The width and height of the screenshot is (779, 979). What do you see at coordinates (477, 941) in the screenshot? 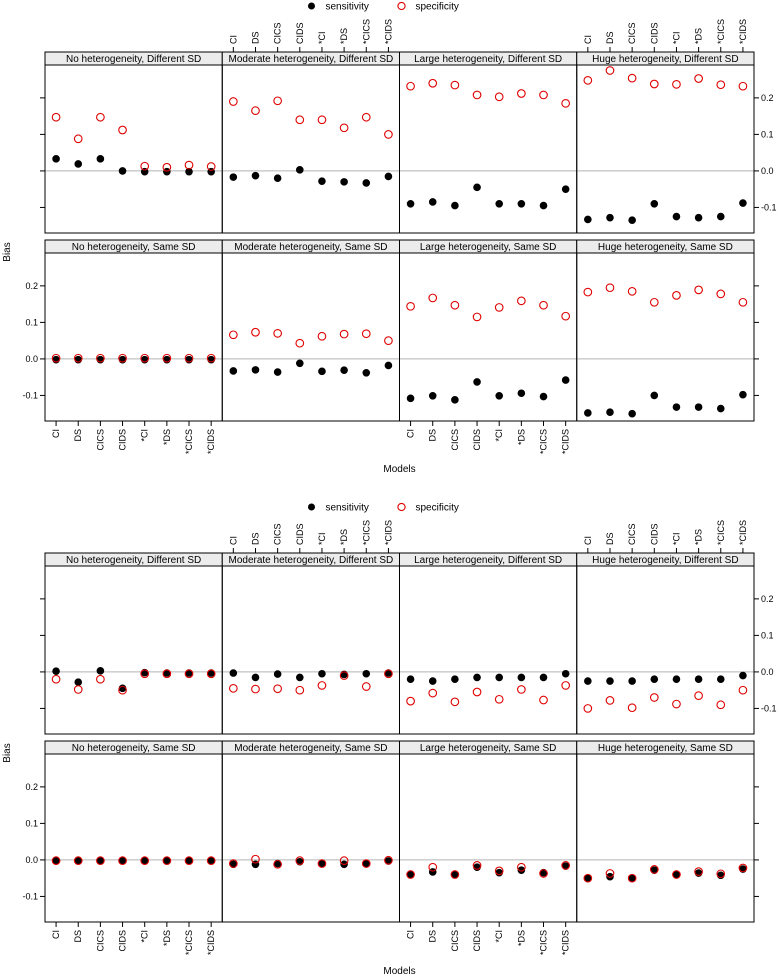
I see `x-tick-label-CIDS: CIDS` at bounding box center [477, 941].